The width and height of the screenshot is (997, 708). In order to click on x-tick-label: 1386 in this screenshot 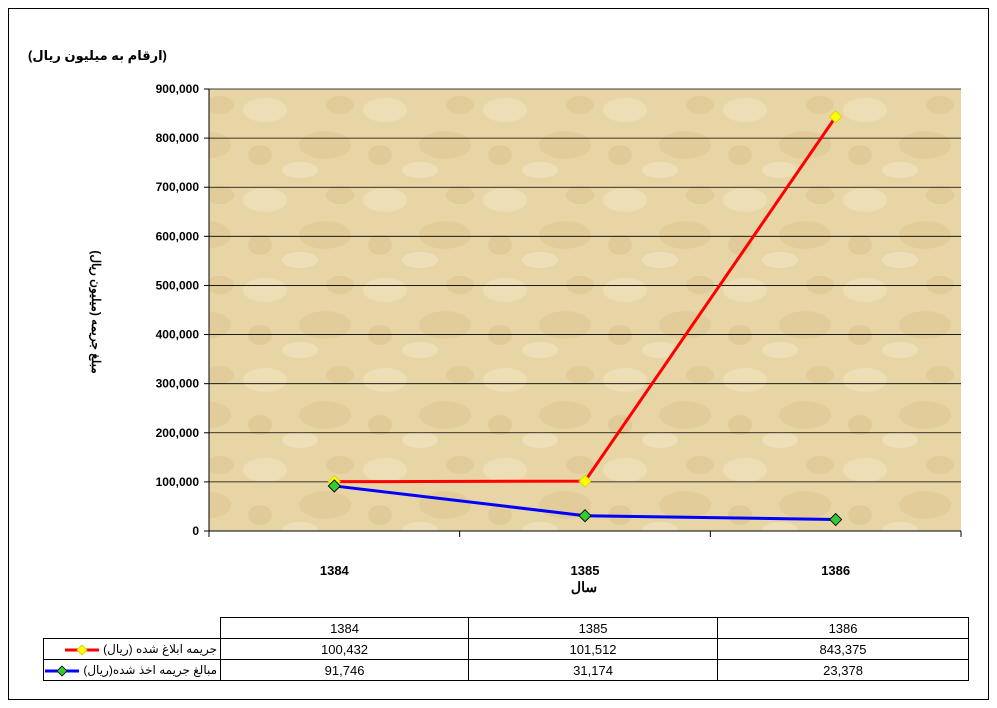, I will do `click(835, 570)`.